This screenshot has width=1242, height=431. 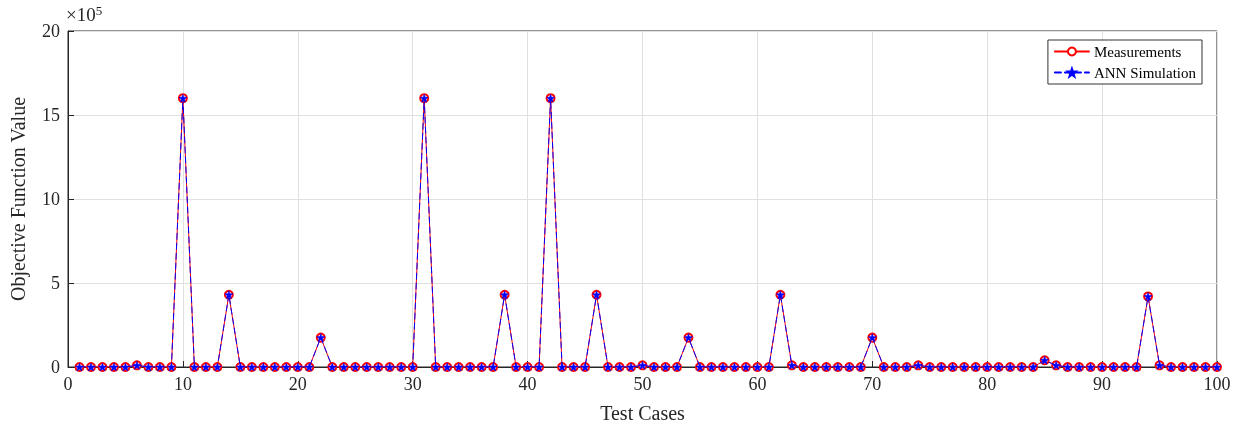 What do you see at coordinates (297, 384) in the screenshot?
I see `x-tick-label: 20` at bounding box center [297, 384].